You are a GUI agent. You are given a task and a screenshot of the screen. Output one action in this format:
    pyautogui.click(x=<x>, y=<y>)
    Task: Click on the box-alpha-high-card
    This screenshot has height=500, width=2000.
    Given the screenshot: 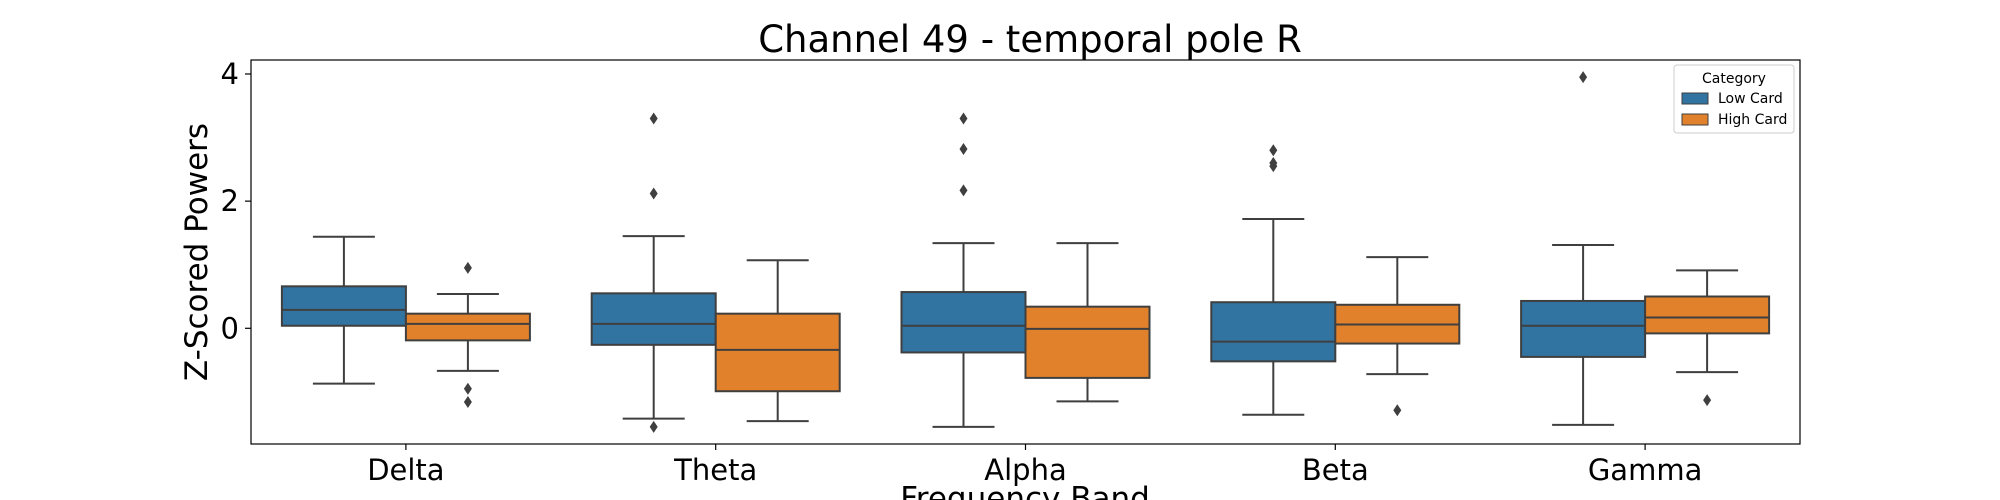 What is the action you would take?
    pyautogui.click(x=1087, y=322)
    